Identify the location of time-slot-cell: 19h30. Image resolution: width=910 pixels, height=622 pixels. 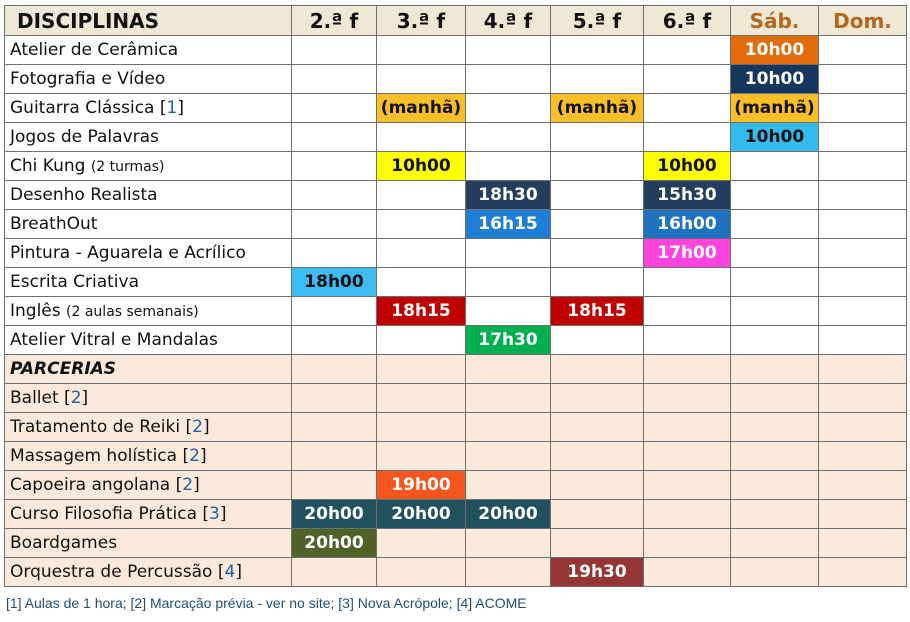
(597, 572).